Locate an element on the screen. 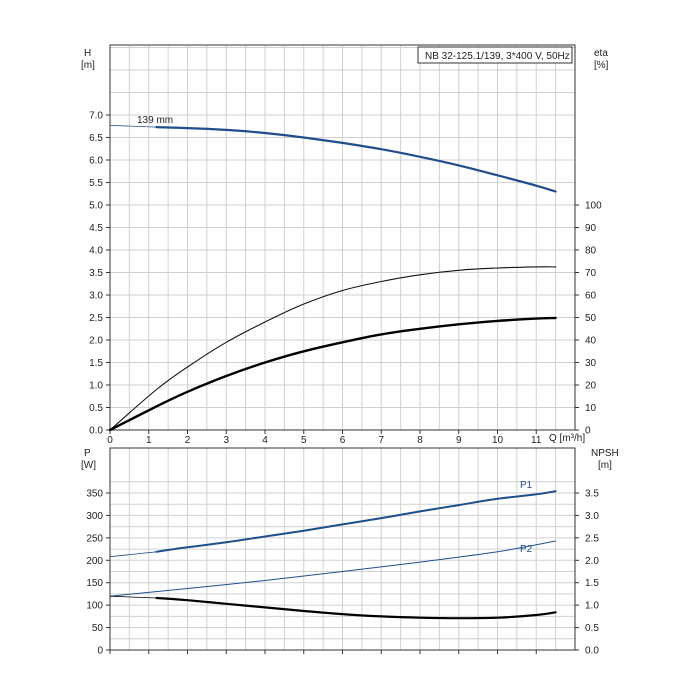  y-left-tick-label: 350 is located at coordinates (94, 494).